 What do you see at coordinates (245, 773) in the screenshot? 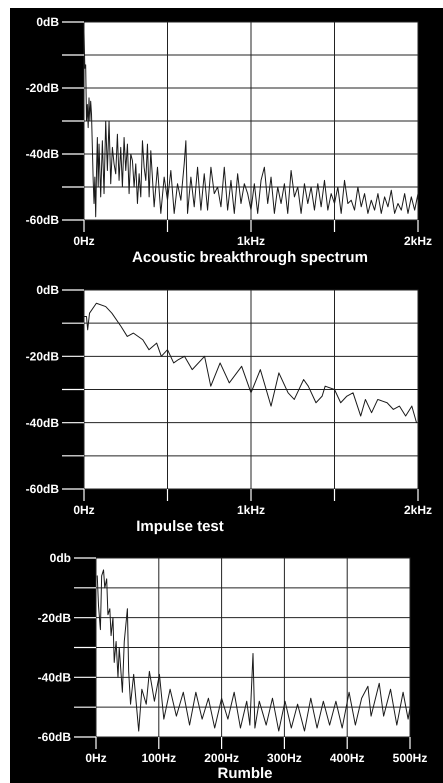
I see `text: Rumble` at bounding box center [245, 773].